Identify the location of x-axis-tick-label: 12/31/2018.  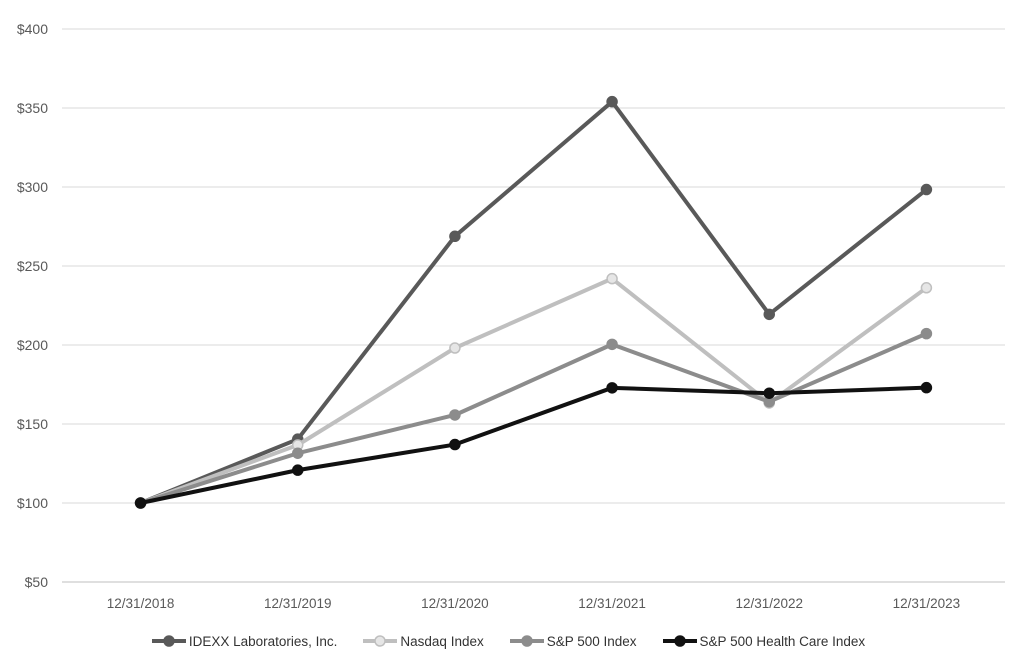
(141, 603).